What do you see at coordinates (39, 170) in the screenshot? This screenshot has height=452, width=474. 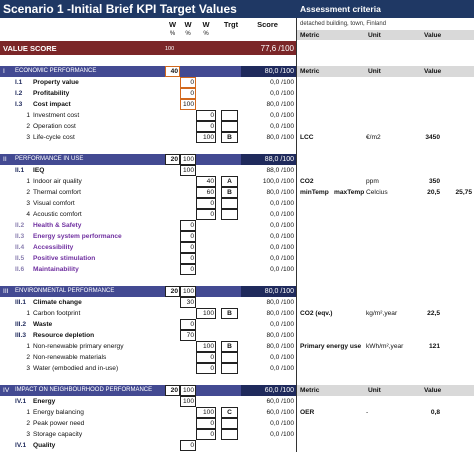 I see `item-name: IEQ` at bounding box center [39, 170].